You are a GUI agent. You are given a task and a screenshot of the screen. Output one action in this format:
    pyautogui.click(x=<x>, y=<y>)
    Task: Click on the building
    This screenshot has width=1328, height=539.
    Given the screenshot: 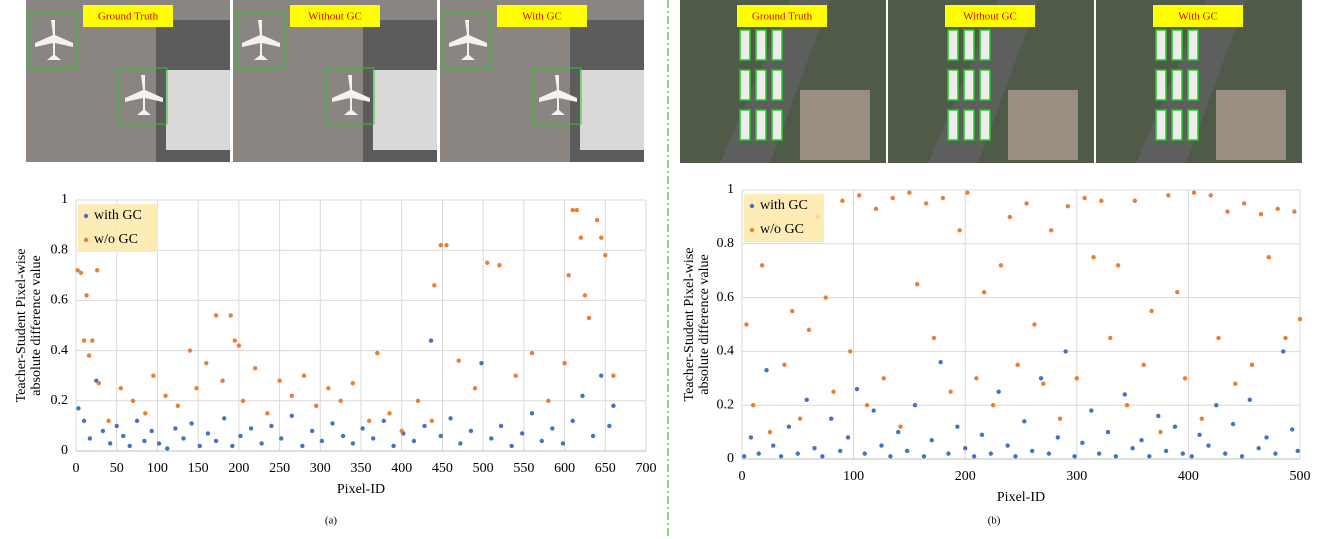 What is the action you would take?
    pyautogui.click(x=1043, y=125)
    